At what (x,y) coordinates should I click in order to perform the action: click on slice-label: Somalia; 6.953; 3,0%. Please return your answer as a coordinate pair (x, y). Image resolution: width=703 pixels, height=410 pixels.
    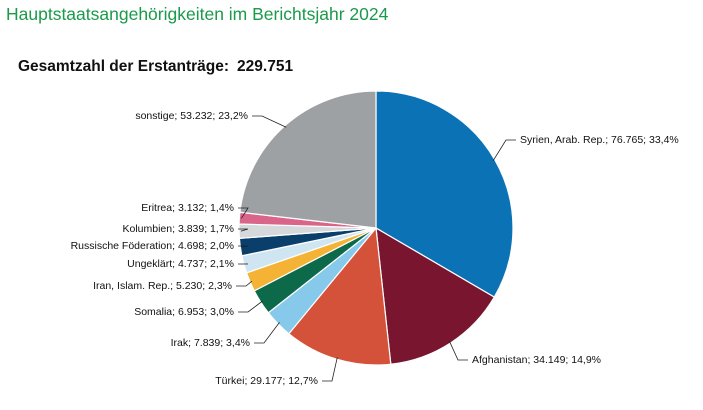
    Looking at the image, I should click on (184, 312).